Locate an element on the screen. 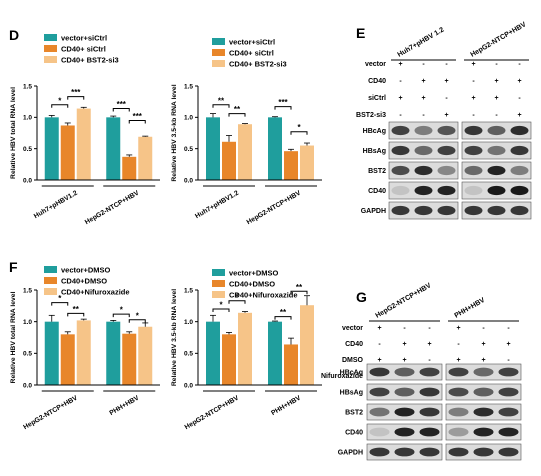 This screenshot has width=541, height=476. y-axis-label: Relative HBV total RNA level is located at coordinates (13, 337).